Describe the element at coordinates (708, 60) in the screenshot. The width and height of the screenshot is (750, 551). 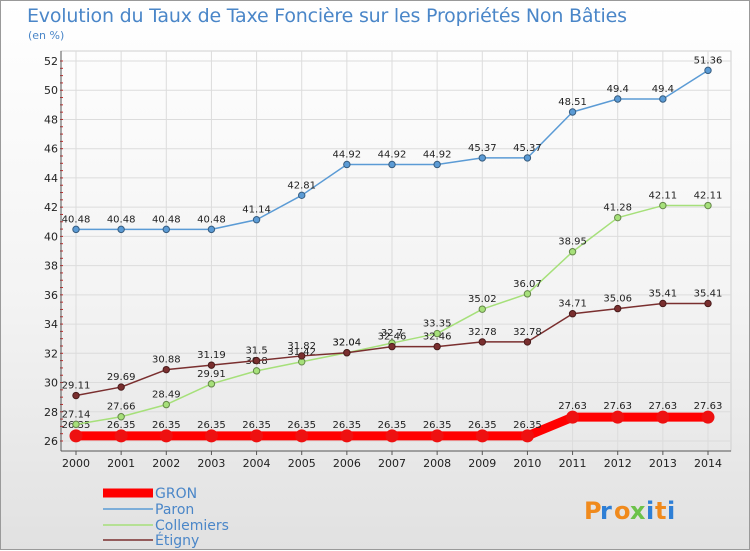
I see `data-label: 51.36` at that location.